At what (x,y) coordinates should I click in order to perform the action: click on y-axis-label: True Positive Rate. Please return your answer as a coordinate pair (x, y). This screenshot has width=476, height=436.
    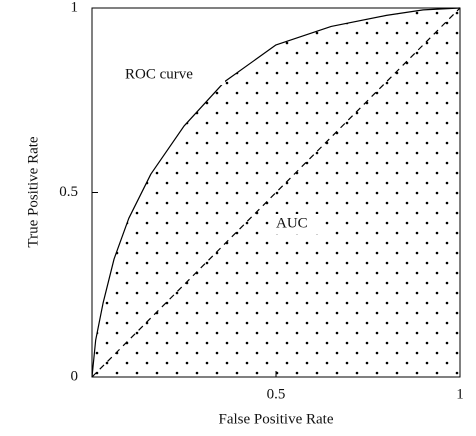
    Looking at the image, I should click on (33, 191).